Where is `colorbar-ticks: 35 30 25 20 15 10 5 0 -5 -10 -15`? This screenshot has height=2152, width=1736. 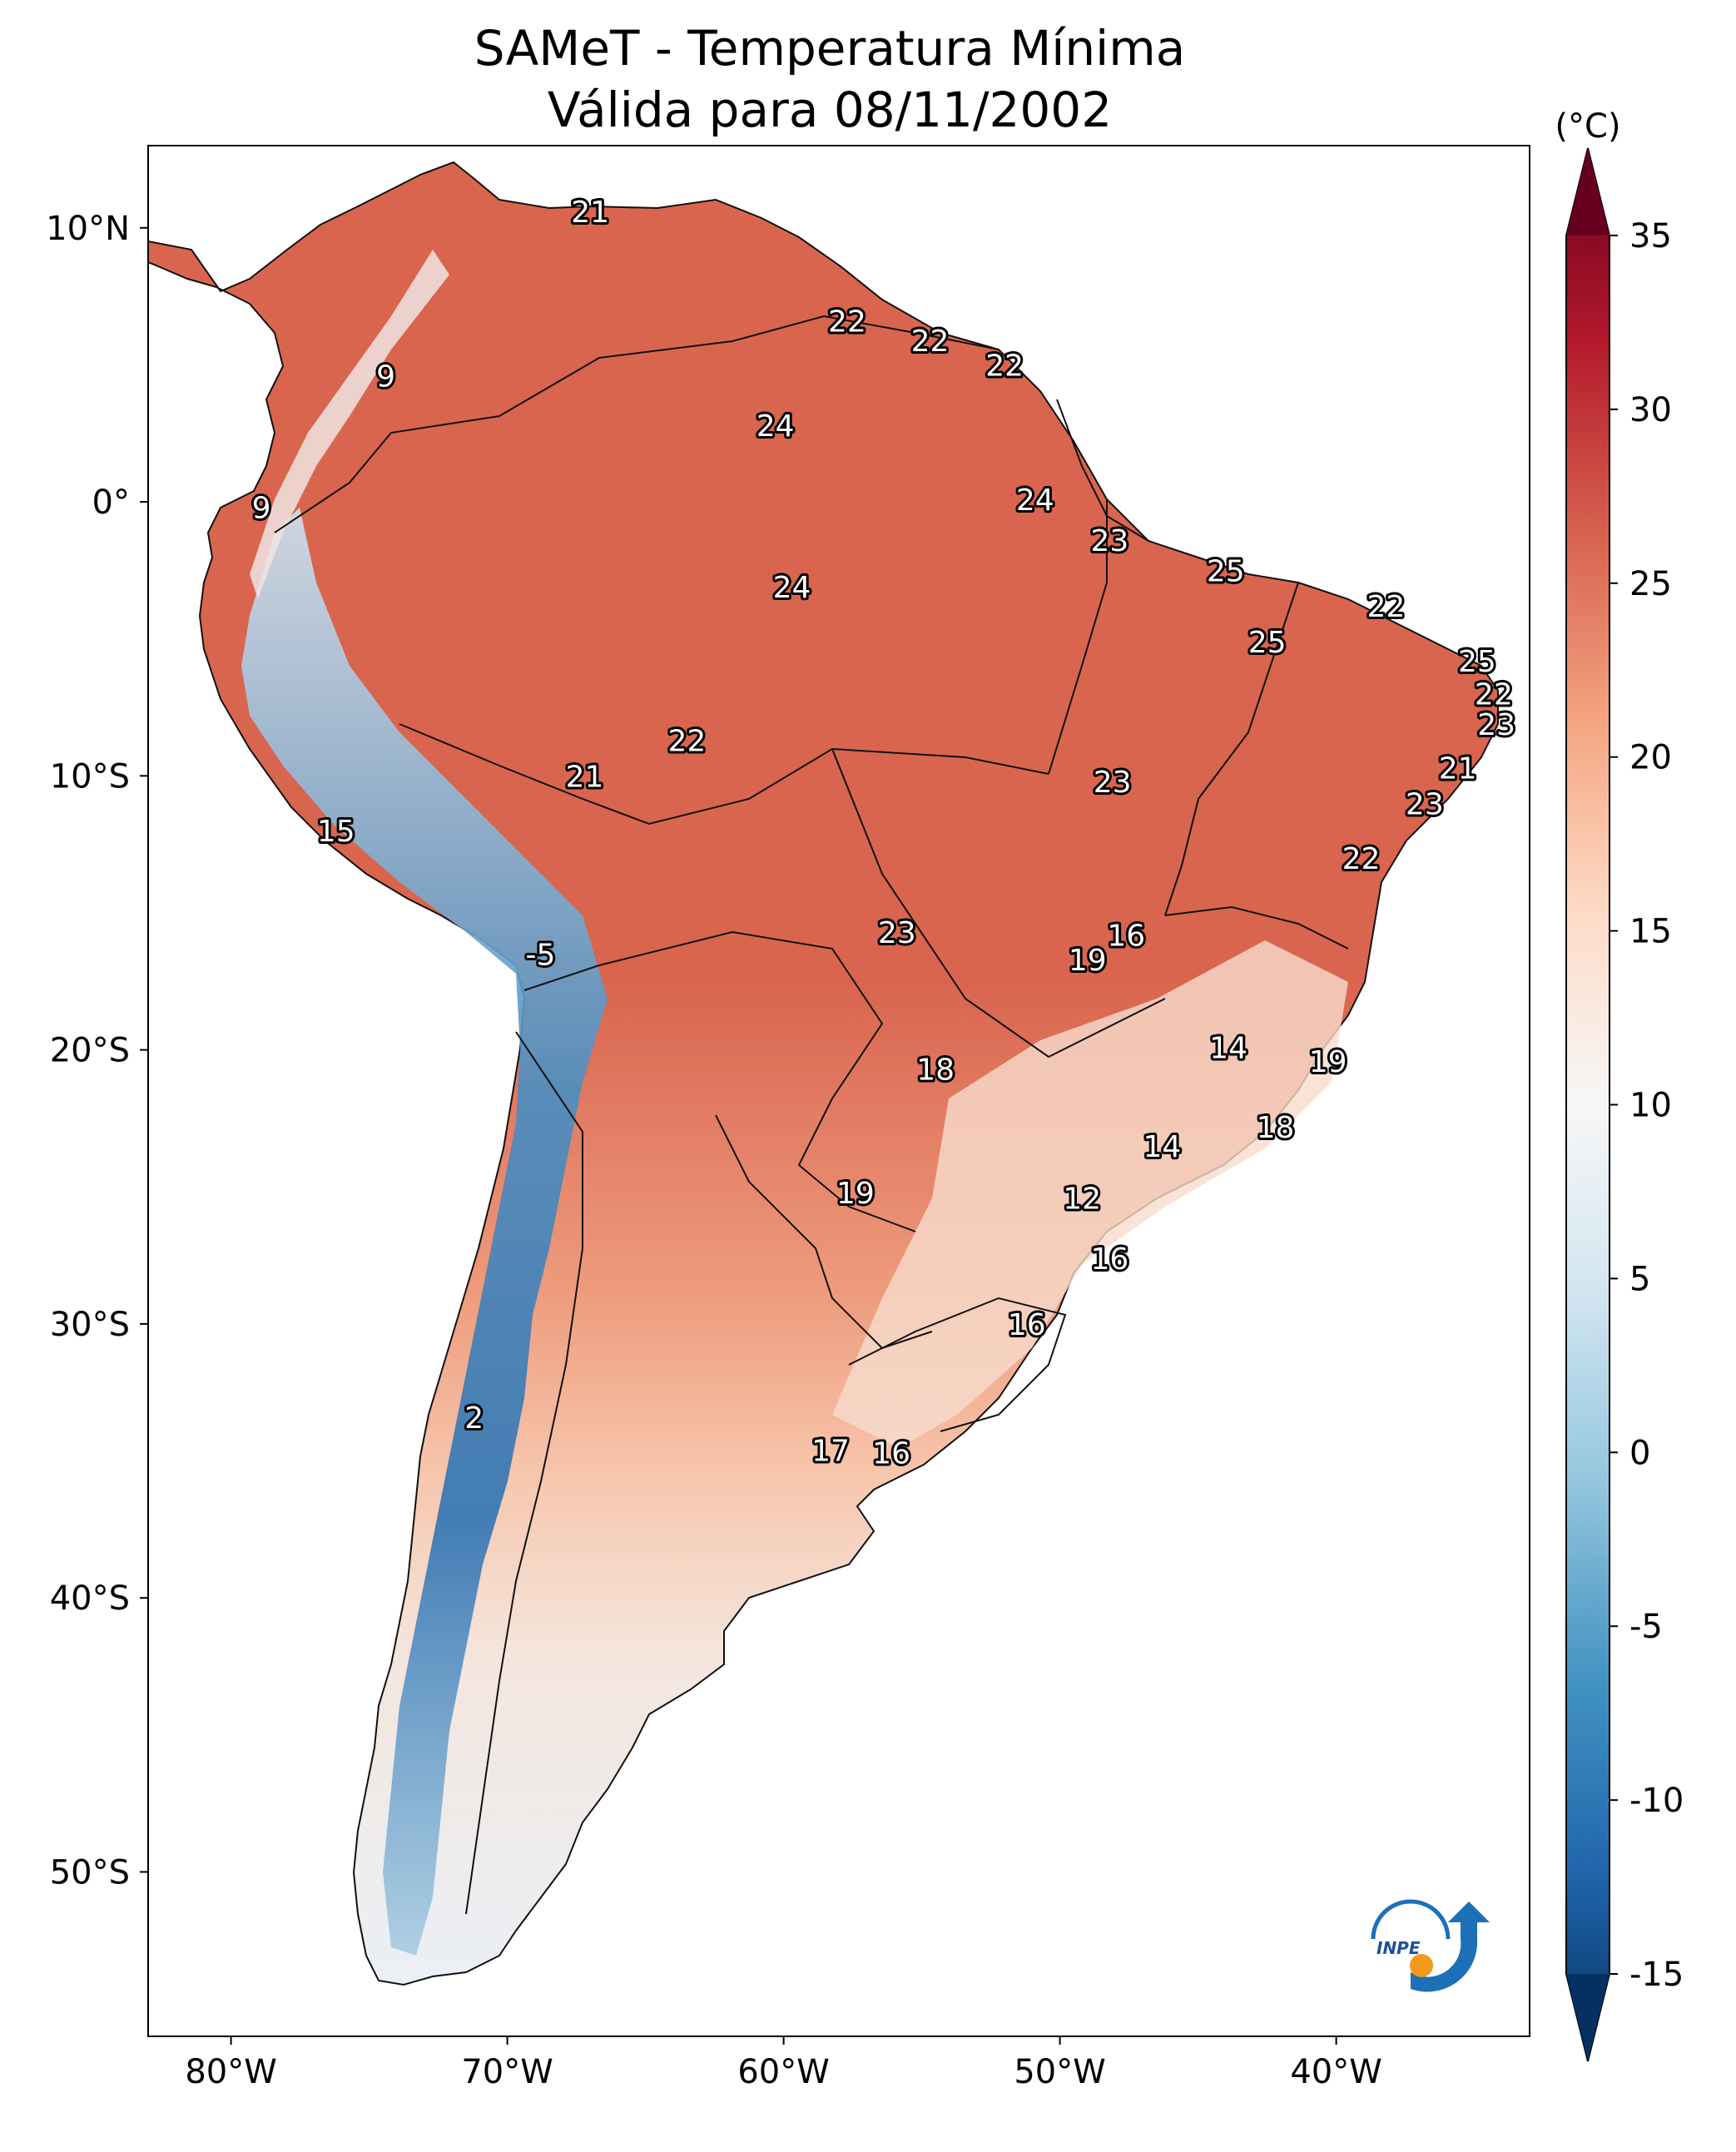 colorbar-ticks: 35 30 25 20 15 10 5 0 -5 -10 -15 is located at coordinates (1647, 1105).